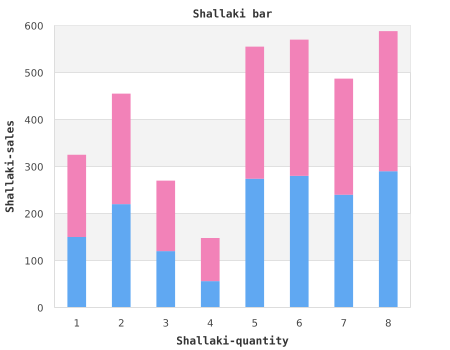 This screenshot has height=350, width=450. Describe the element at coordinates (77, 324) in the screenshot. I see `x-tick-label: 1` at that location.